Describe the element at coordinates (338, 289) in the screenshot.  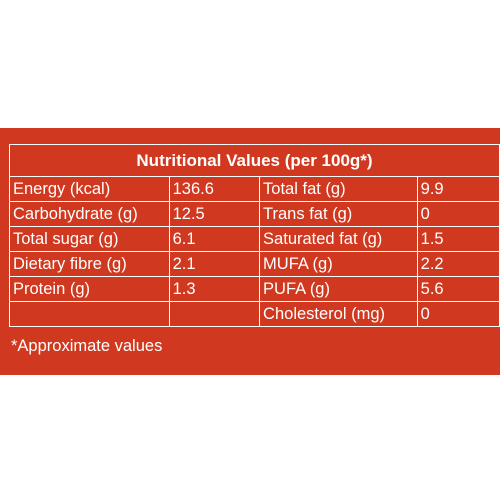
I see `nutrient-label: PUFA (g)` at that location.